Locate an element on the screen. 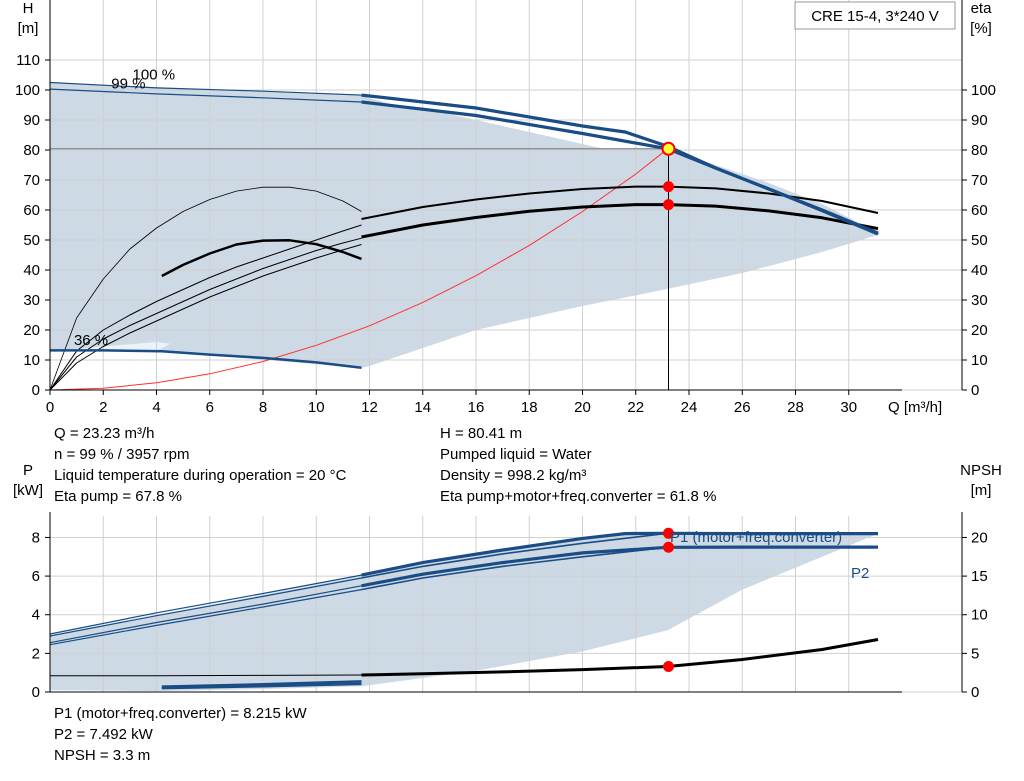 This screenshot has height=781, width=1024. left-tick-label: 40 is located at coordinates (31, 270).